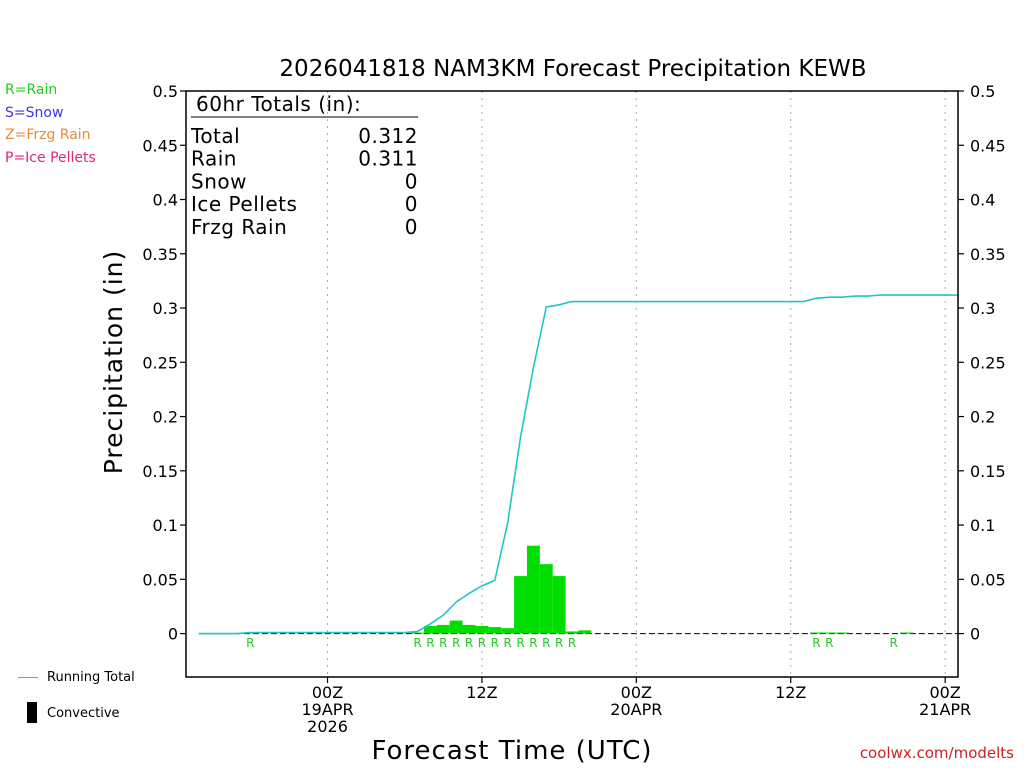  What do you see at coordinates (173, 634) in the screenshot?
I see `y-tick-label-left: 0` at bounding box center [173, 634].